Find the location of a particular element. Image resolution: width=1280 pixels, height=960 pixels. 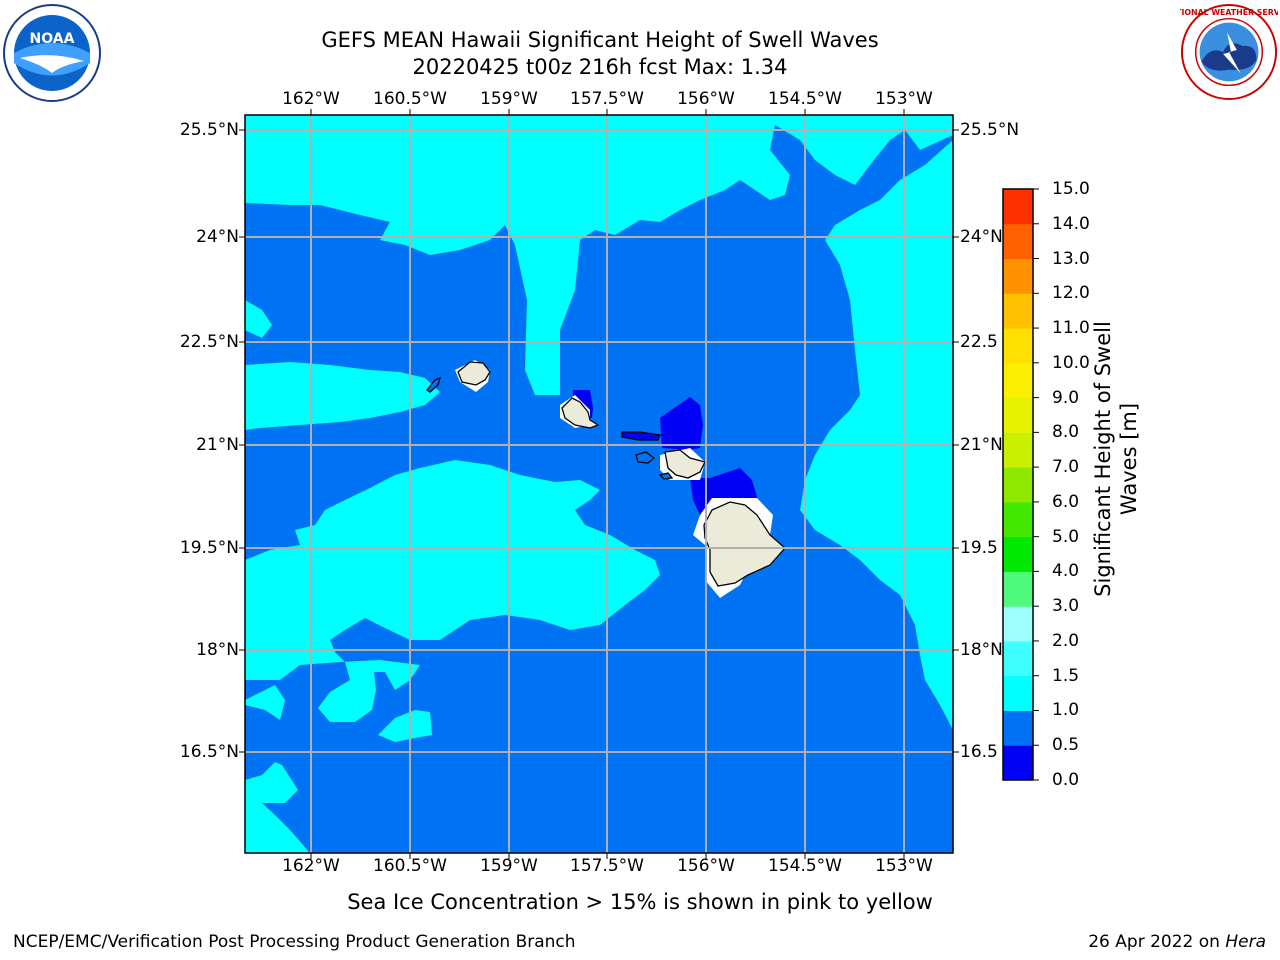

nws-logo: NATIONAL WEATHER SERVICE is located at coordinates (1229, 52).